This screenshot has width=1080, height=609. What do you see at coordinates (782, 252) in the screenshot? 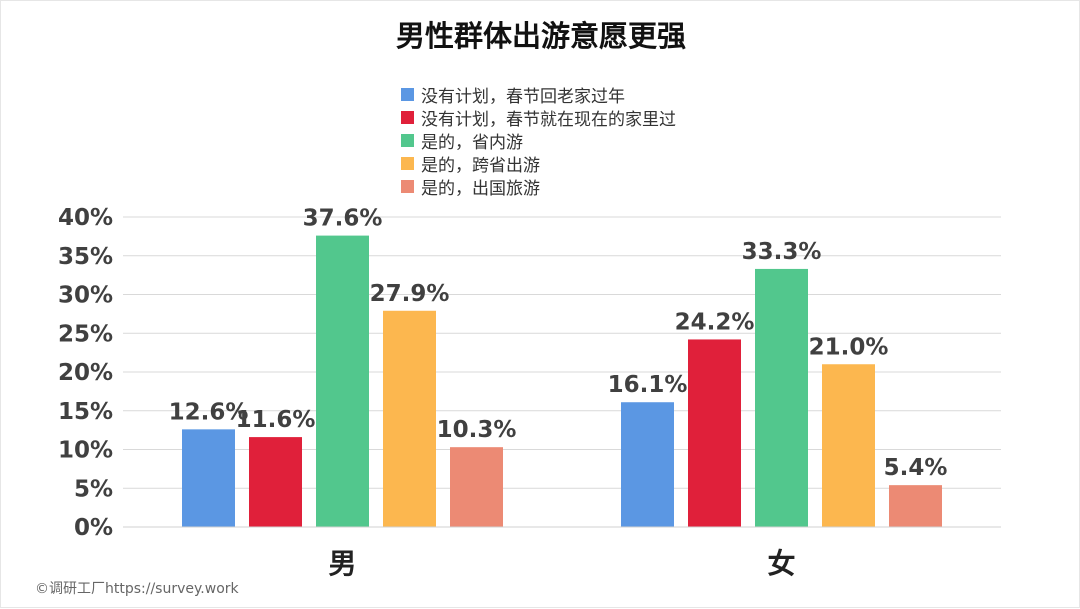
I see `data-label: 33.3%` at bounding box center [782, 252].